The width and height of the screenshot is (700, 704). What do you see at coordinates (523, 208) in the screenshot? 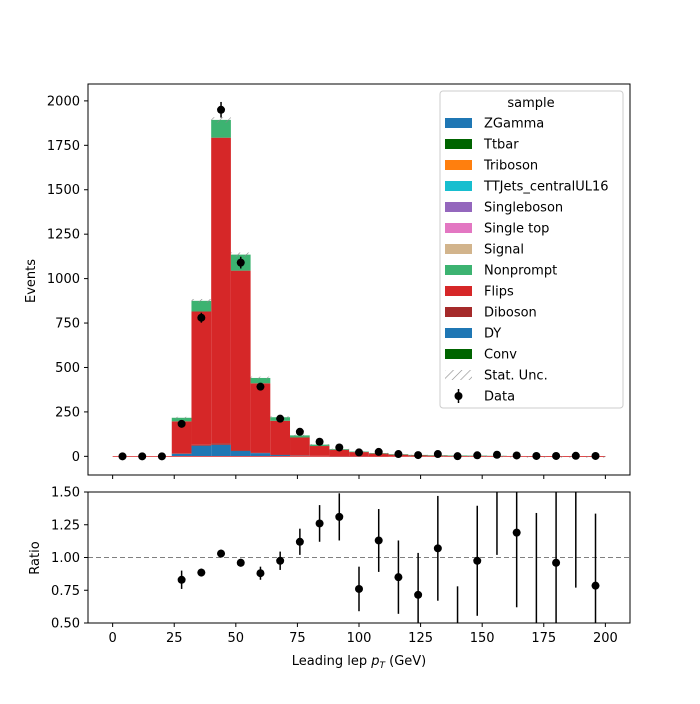
I see `legend-label: Singleboson` at bounding box center [523, 208].